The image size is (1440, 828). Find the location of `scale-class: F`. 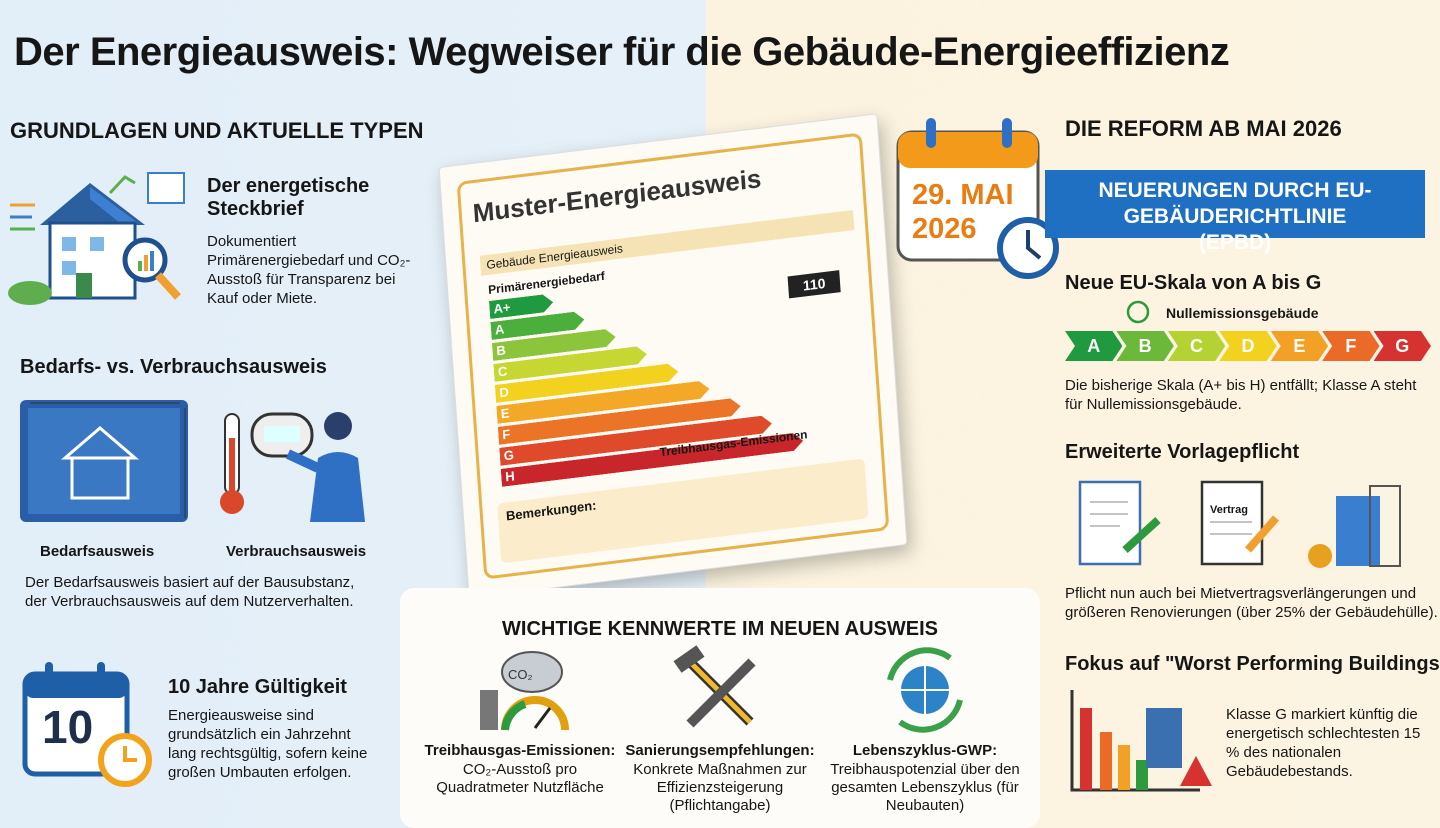

scale-class: F is located at coordinates (1350, 346).